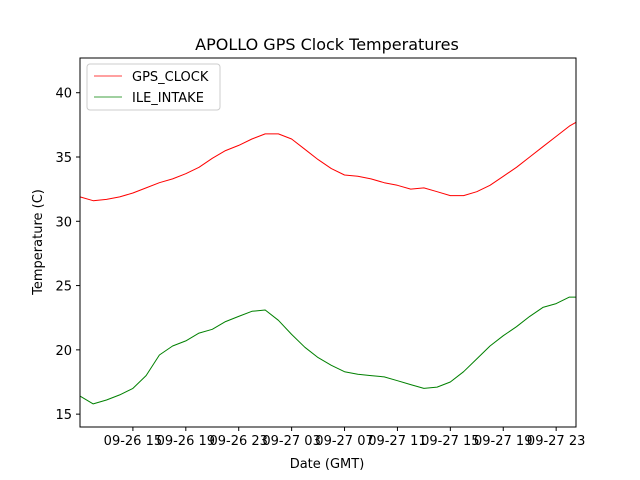 The image size is (640, 480). I want to click on y-tick-label: 25, so click(63, 287).